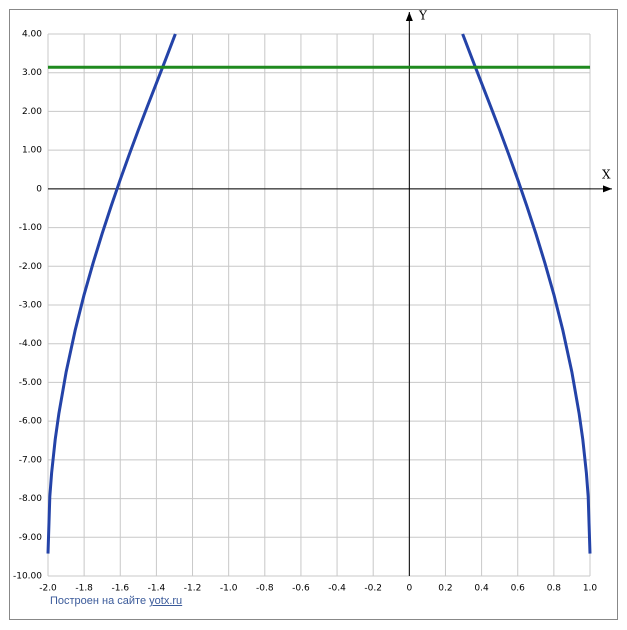 The width and height of the screenshot is (627, 630). What do you see at coordinates (554, 589) in the screenshot?
I see `x-tick-label: 0.8` at bounding box center [554, 589].